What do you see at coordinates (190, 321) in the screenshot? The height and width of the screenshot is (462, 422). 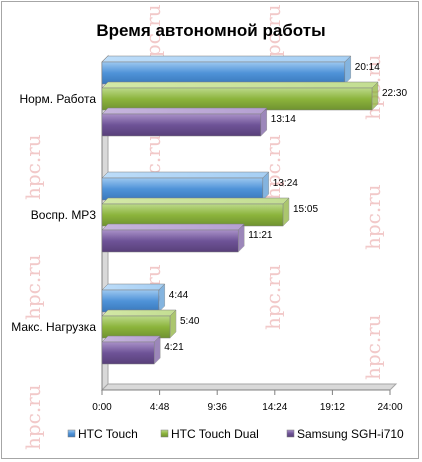 I see `data-label: 5:40` at bounding box center [190, 321].